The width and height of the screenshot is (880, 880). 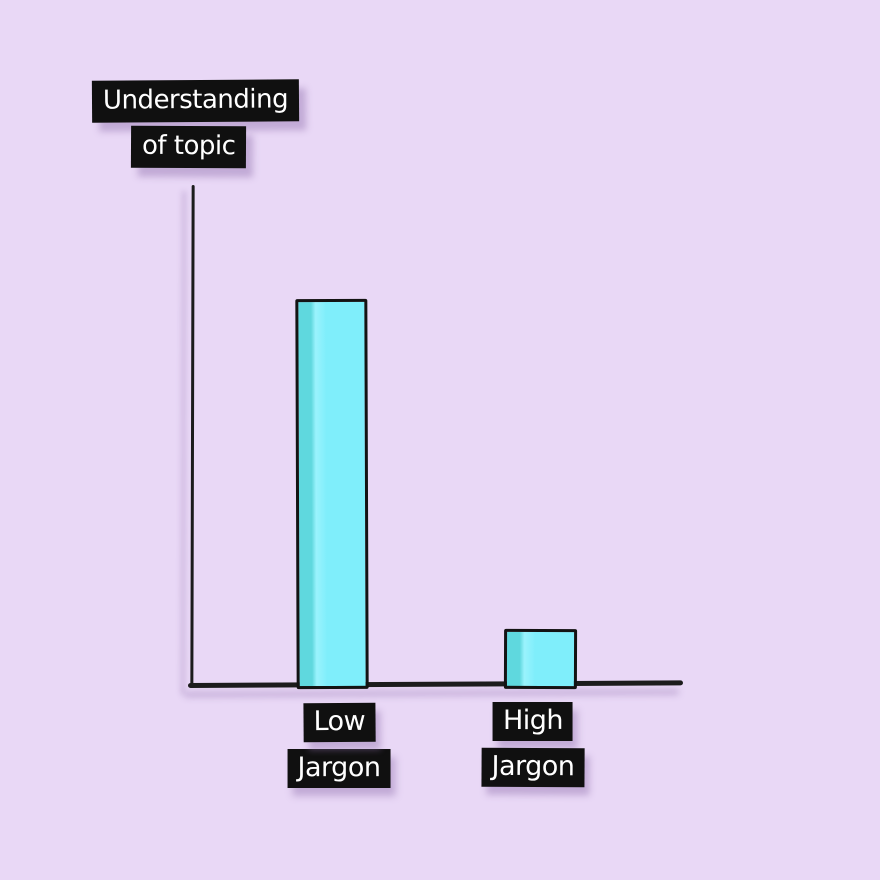 What do you see at coordinates (533, 721) in the screenshot?
I see `x-label-high-line-1: High` at bounding box center [533, 721].